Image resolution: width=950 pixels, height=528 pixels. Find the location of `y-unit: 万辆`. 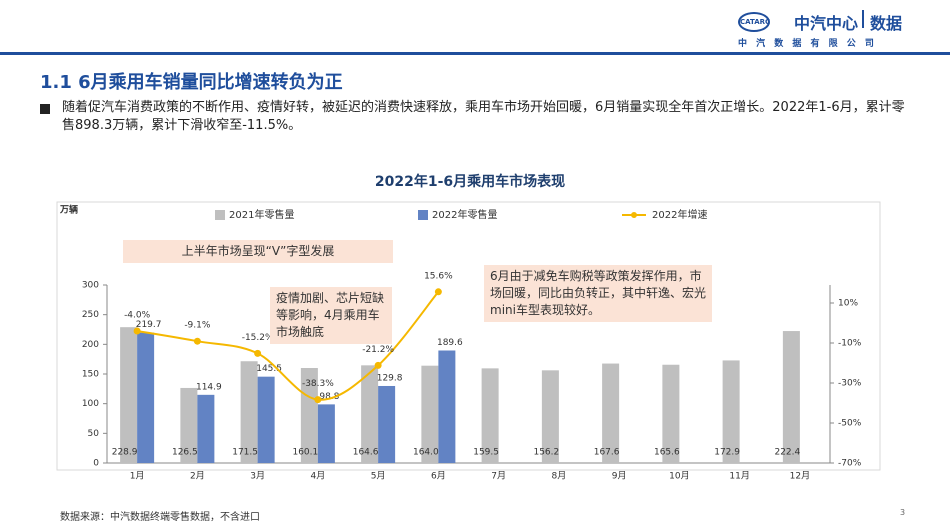

y-unit: 万辆 is located at coordinates (68, 210).